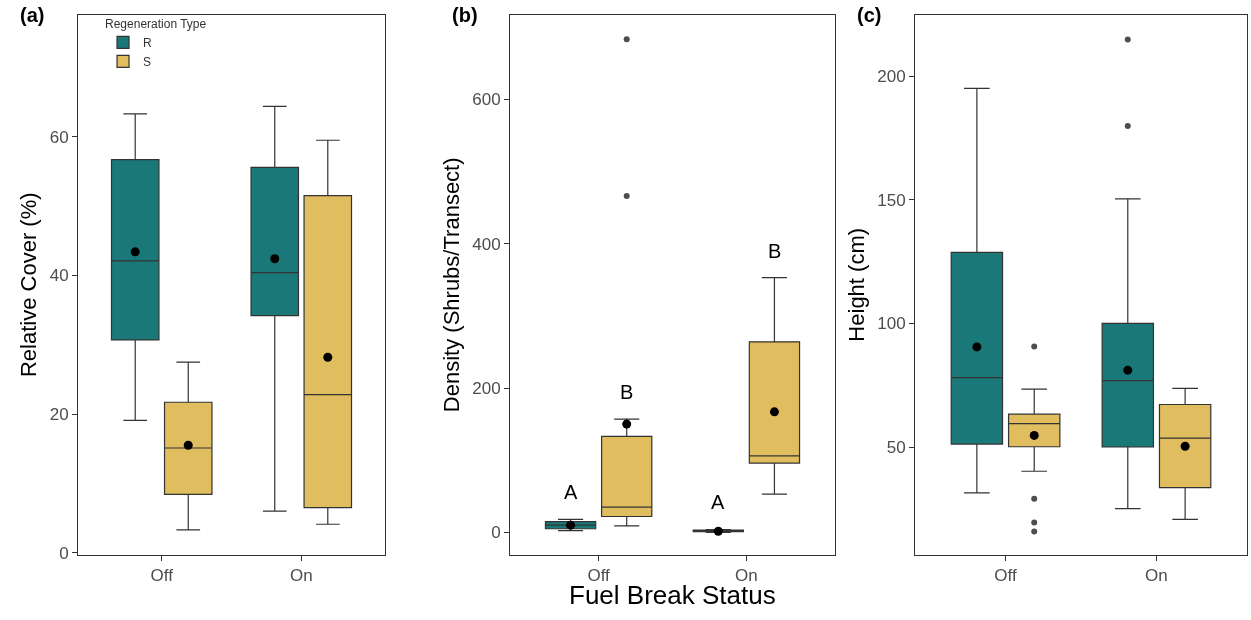  I want to click on y-axis-title: Density (Shrubs/Transect), so click(452, 285).